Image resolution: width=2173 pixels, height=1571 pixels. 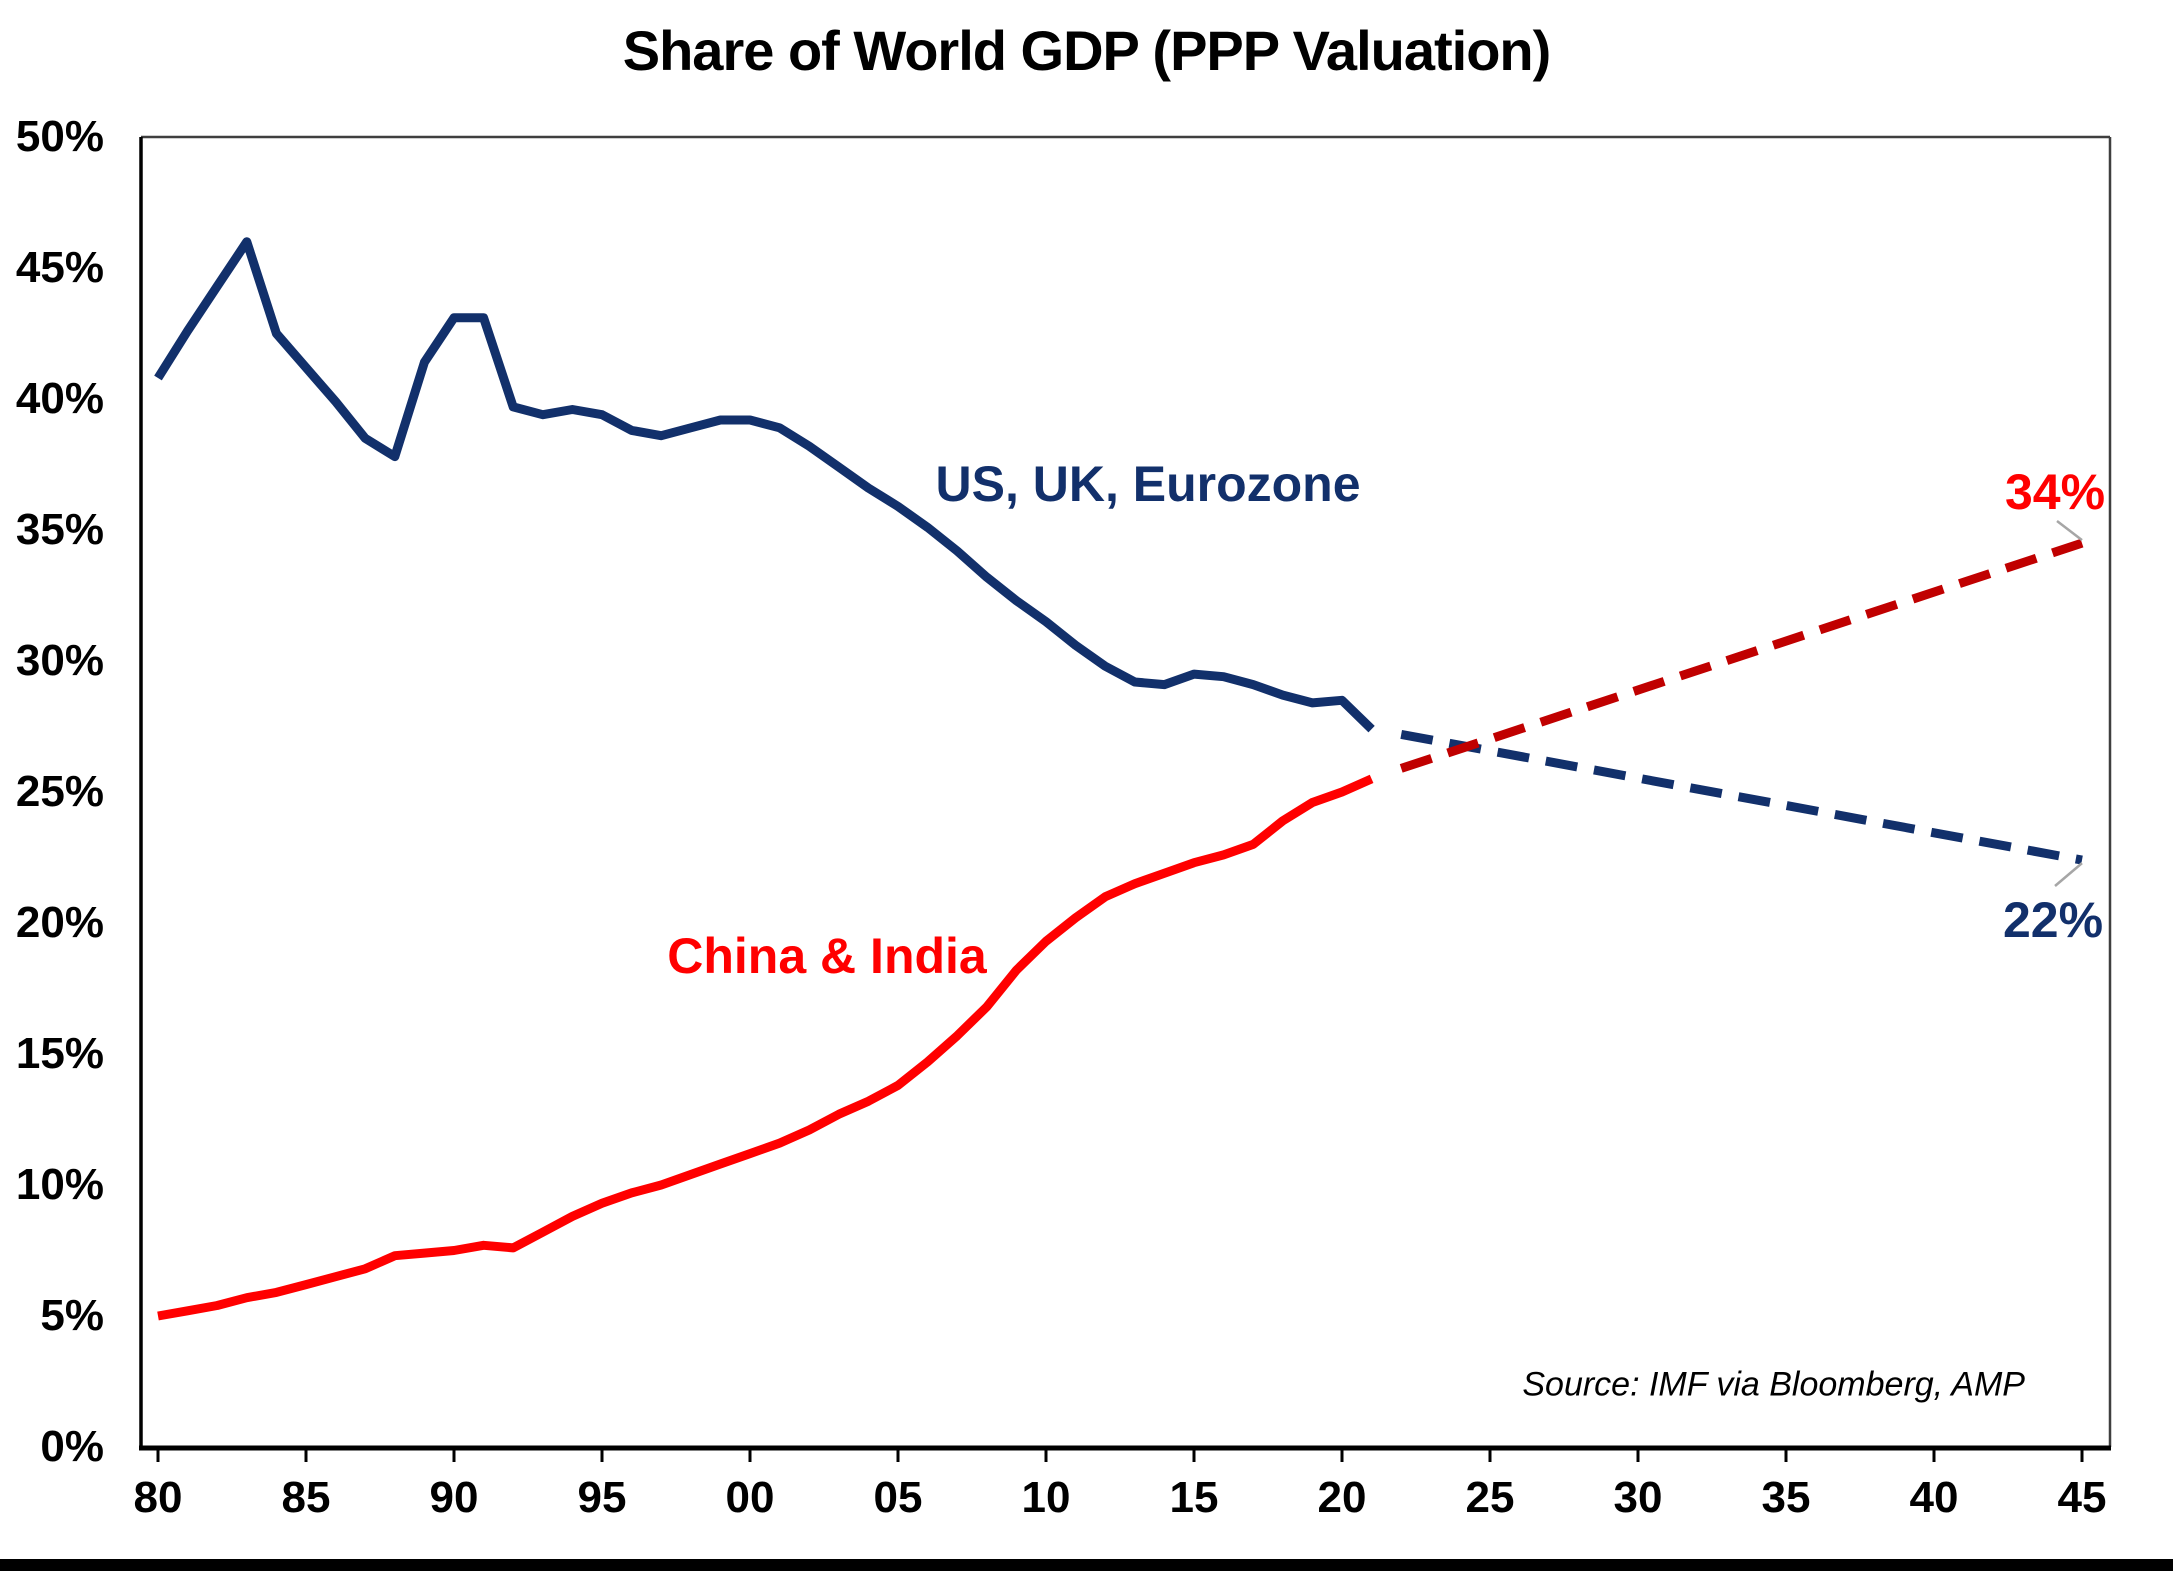 What do you see at coordinates (59, 660) in the screenshot?
I see `y-tick-label-30: 30%` at bounding box center [59, 660].